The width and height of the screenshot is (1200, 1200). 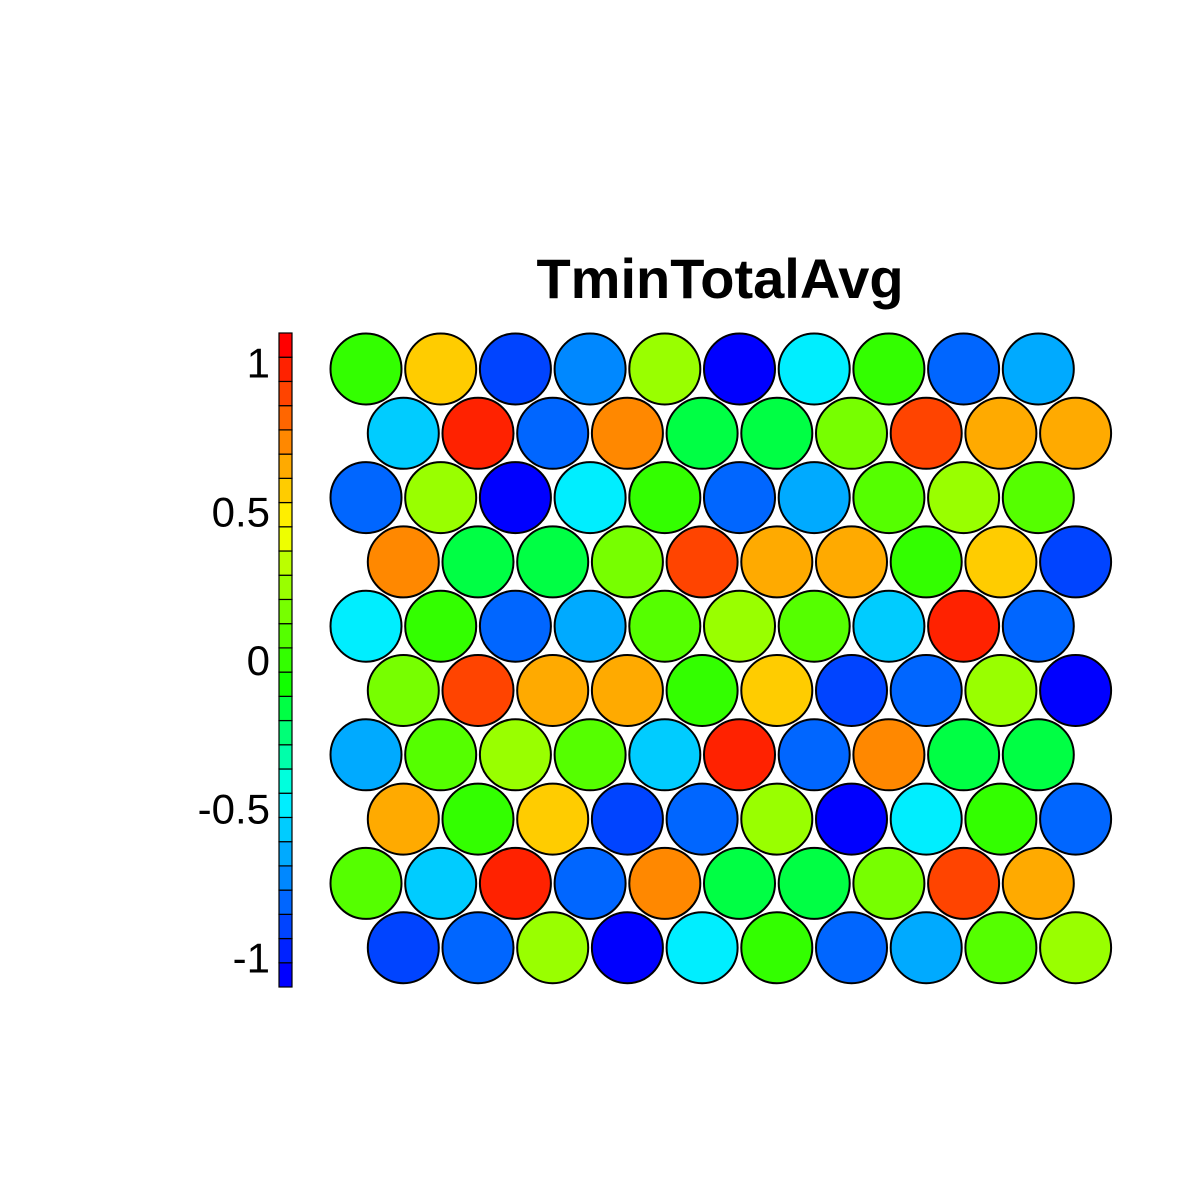 I want to click on chart-title: TminTotalAvg, so click(x=719, y=278).